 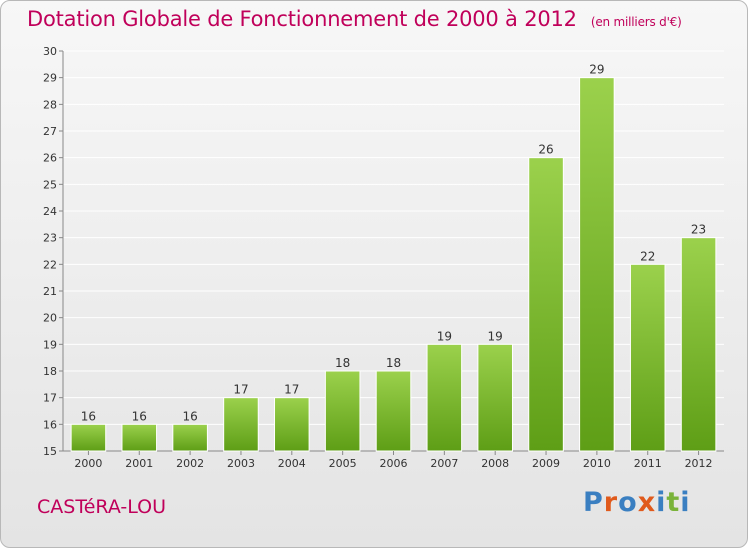 What do you see at coordinates (292, 424) in the screenshot?
I see `bar-2004` at bounding box center [292, 424].